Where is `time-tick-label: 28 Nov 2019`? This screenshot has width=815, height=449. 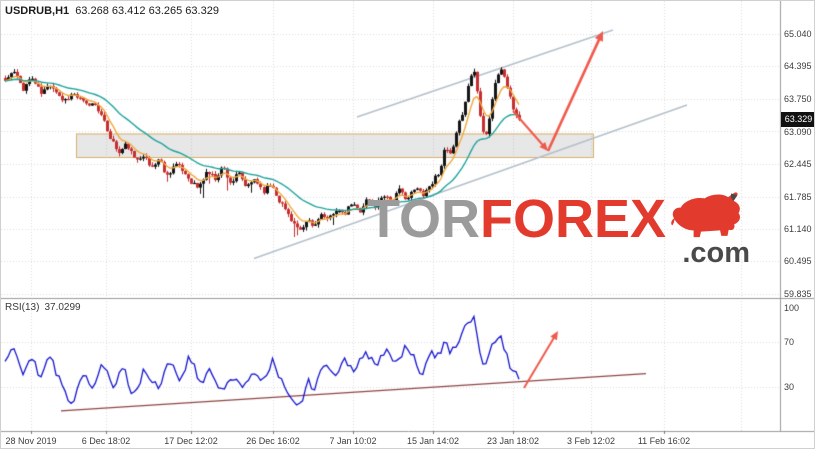
time-tick-label: 28 Nov 2019 is located at coordinates (31, 441).